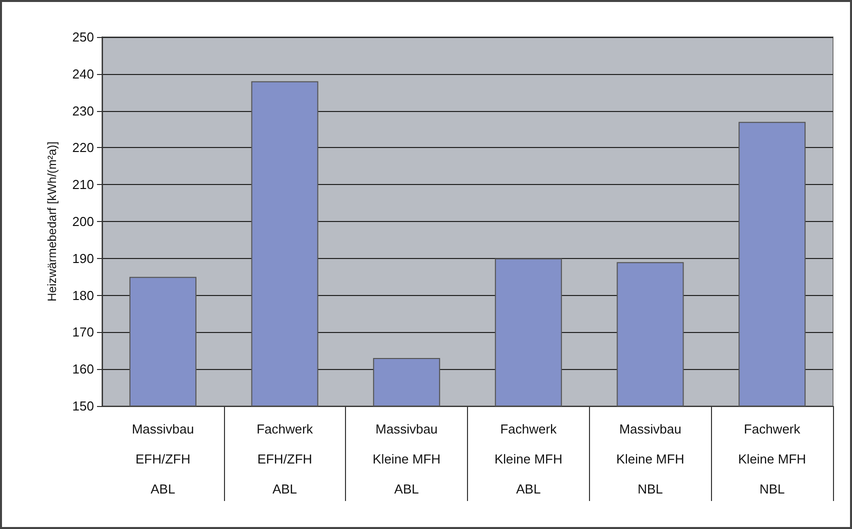 The width and height of the screenshot is (852, 529). I want to click on y-tick-label: 160, so click(83, 369).